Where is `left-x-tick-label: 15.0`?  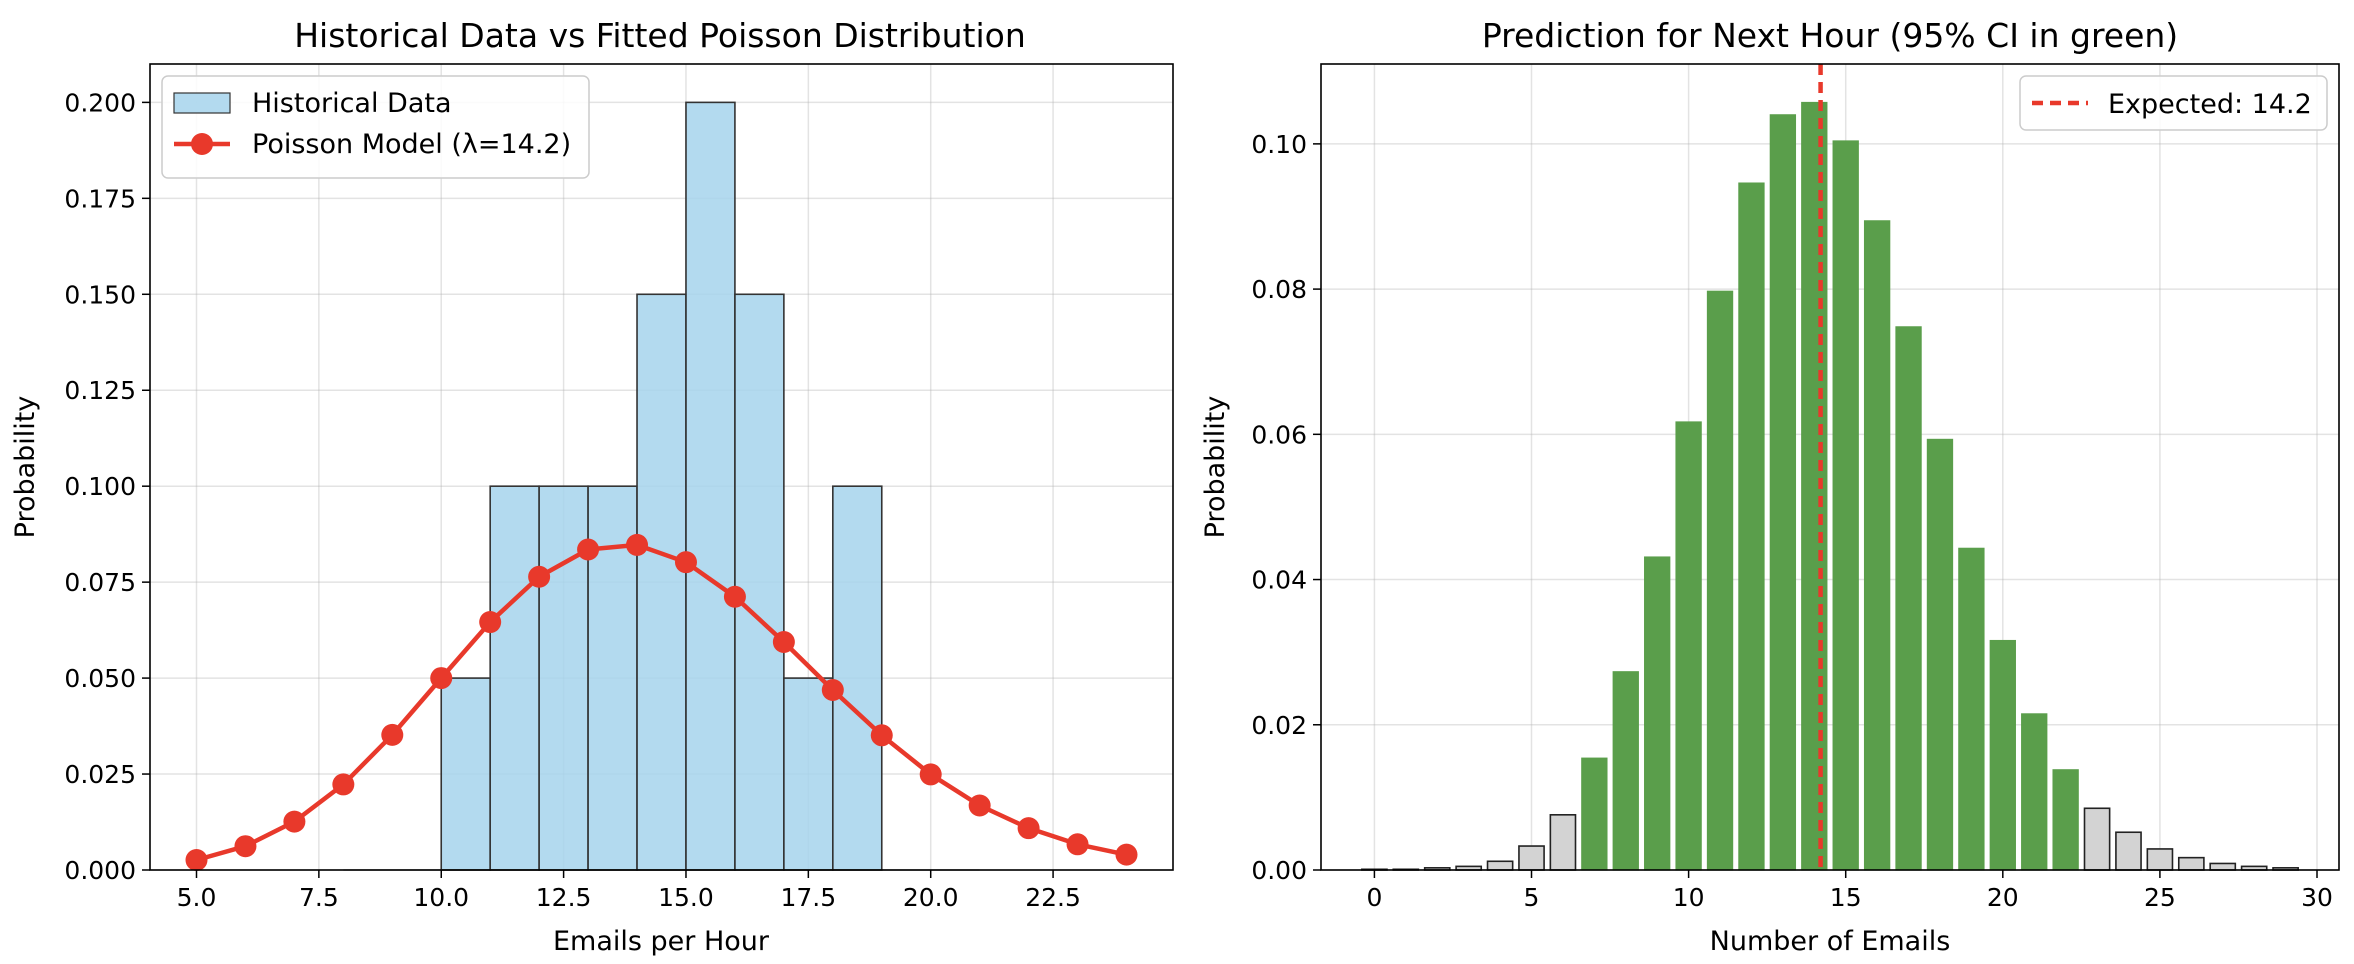 left-x-tick-label: 15.0 is located at coordinates (686, 897).